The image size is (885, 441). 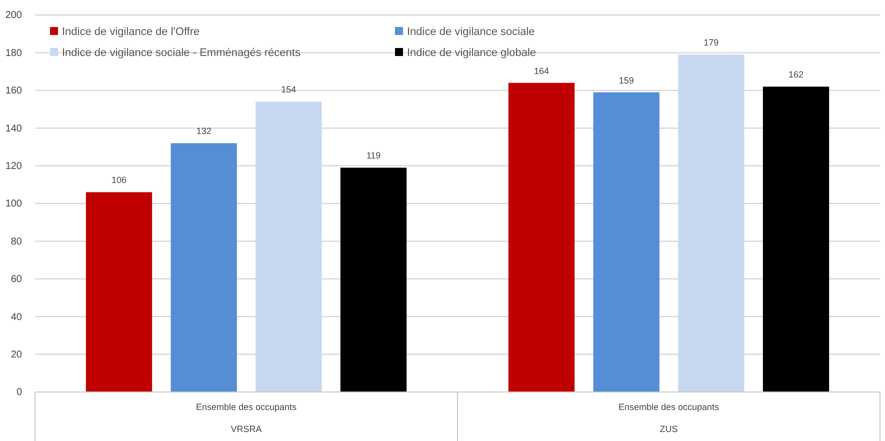 I want to click on data-label: 162, so click(x=796, y=75).